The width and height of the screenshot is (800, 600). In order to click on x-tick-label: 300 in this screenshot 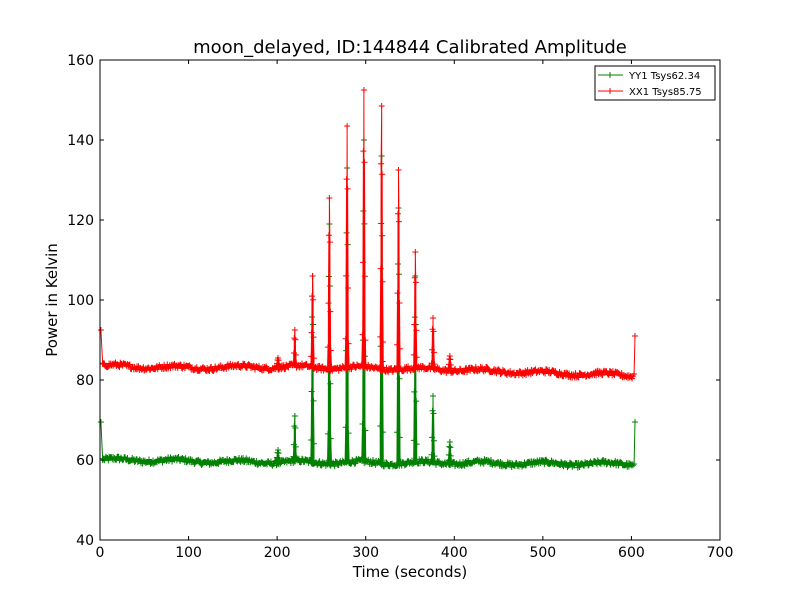, I will do `click(365, 553)`.